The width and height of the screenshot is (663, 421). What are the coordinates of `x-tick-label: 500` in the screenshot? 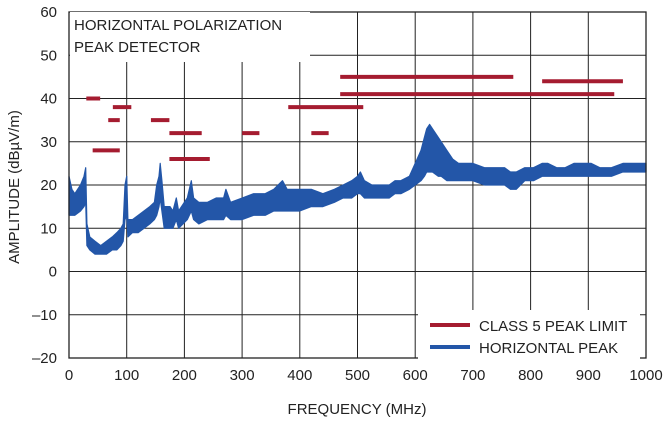 It's located at (357, 375).